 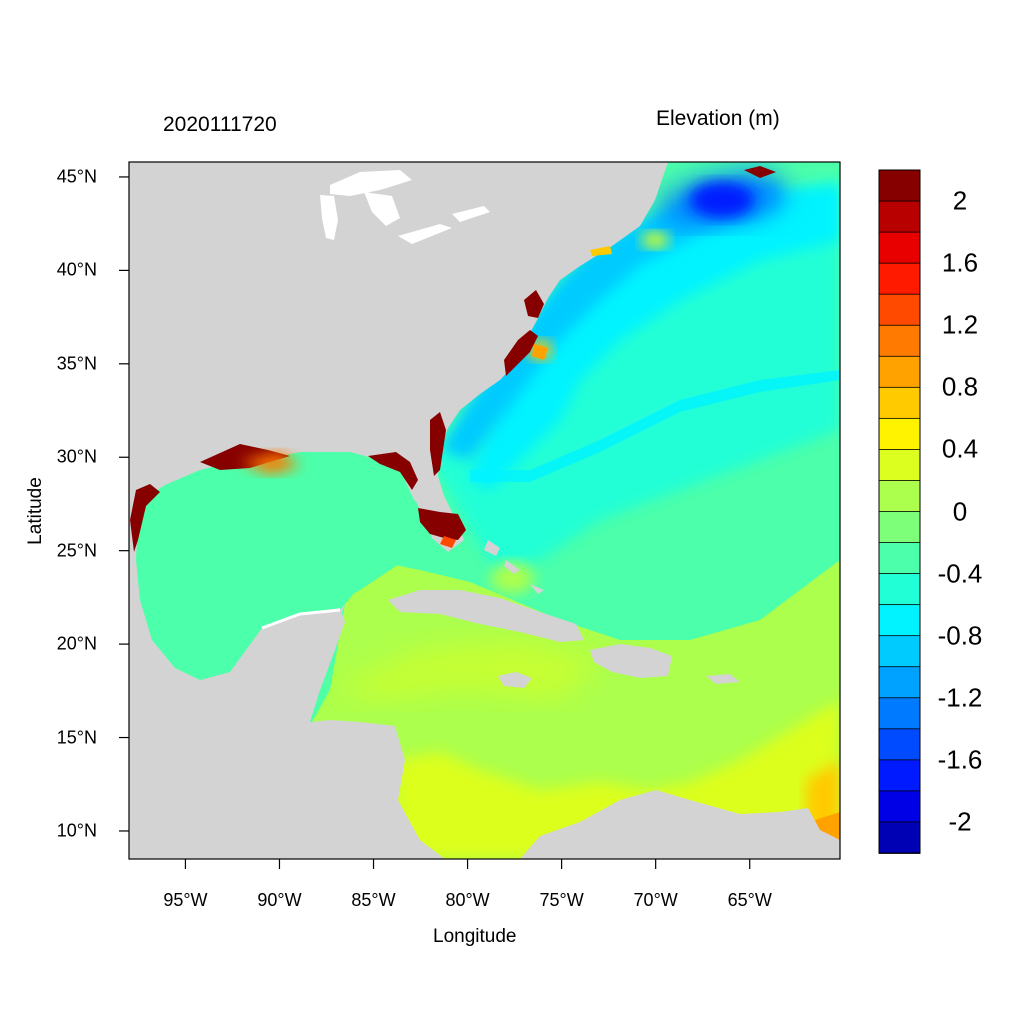 What do you see at coordinates (515, 680) in the screenshot?
I see `jamaica` at bounding box center [515, 680].